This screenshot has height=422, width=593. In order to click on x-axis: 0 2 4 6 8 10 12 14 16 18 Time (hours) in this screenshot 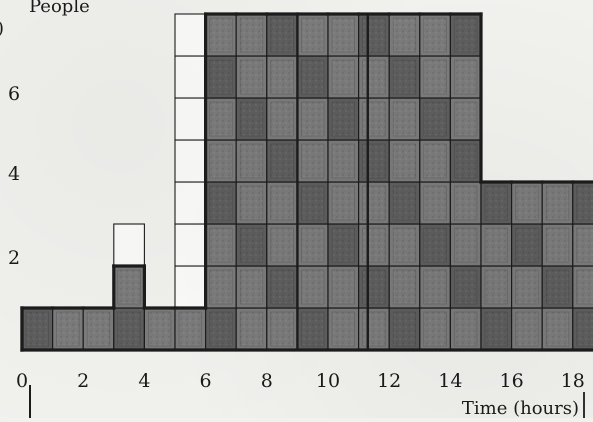, I will do `click(300, 394)`.